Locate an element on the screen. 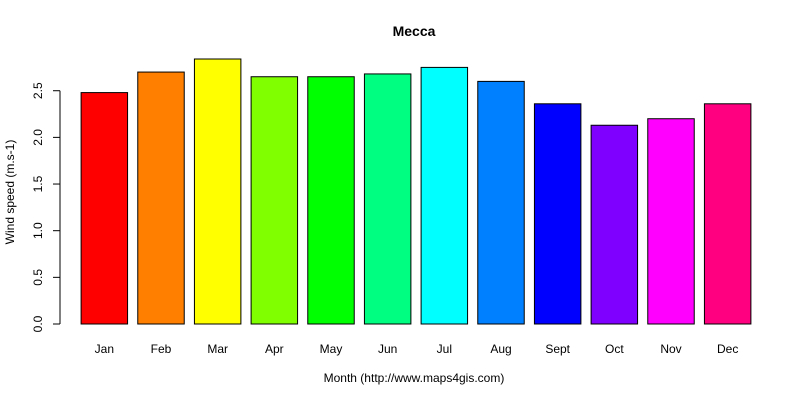 The height and width of the screenshot is (400, 800). y-tick-label: 0.5 is located at coordinates (38, 277).